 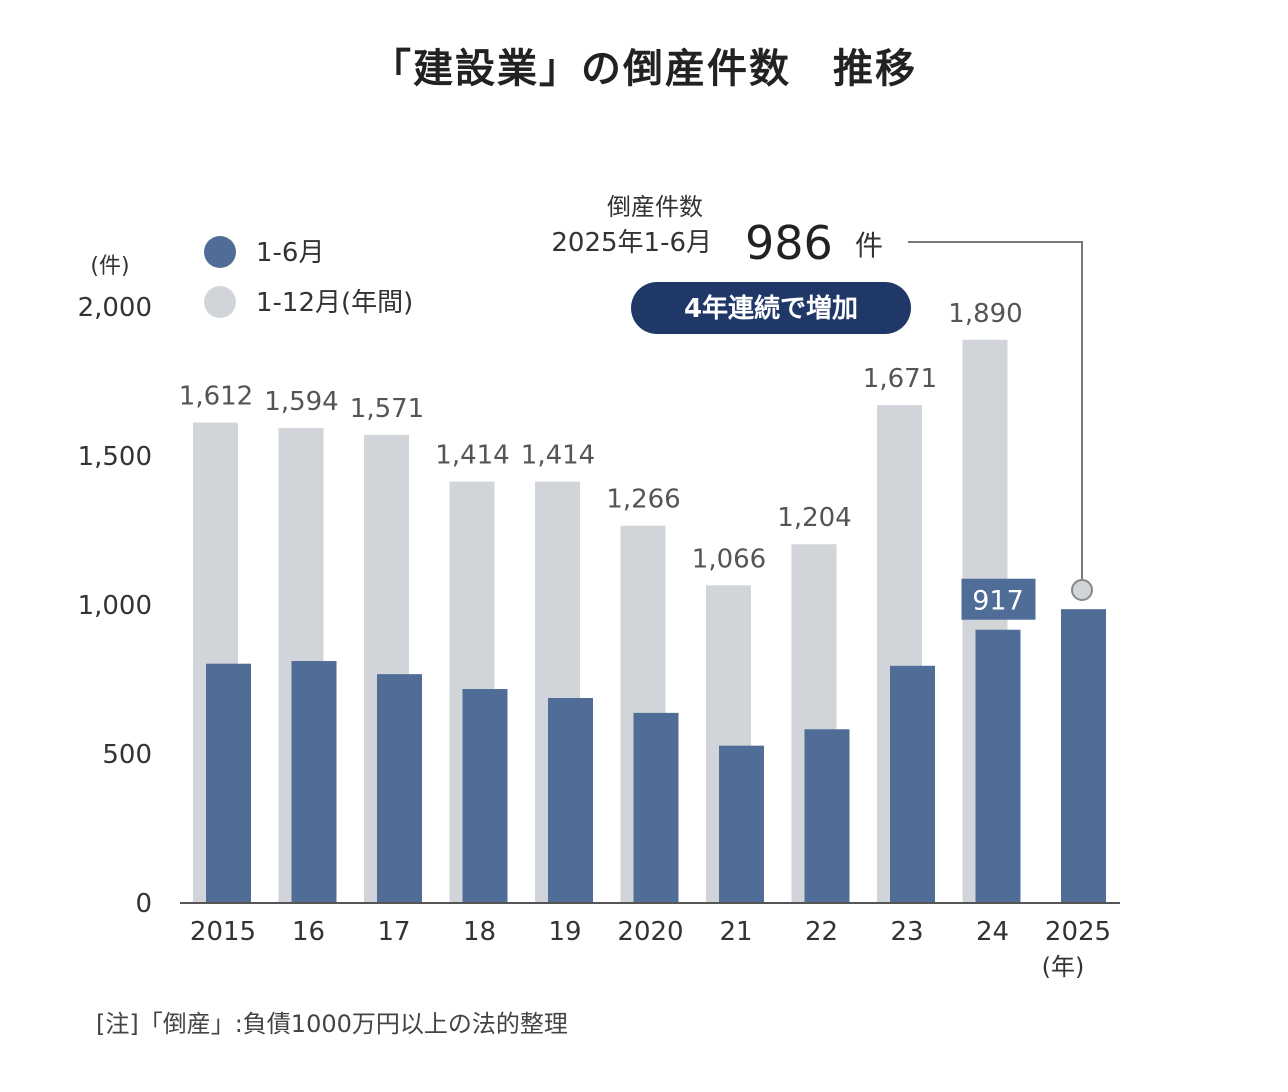 I want to click on x-tick-label-22: 22, so click(x=821, y=932).